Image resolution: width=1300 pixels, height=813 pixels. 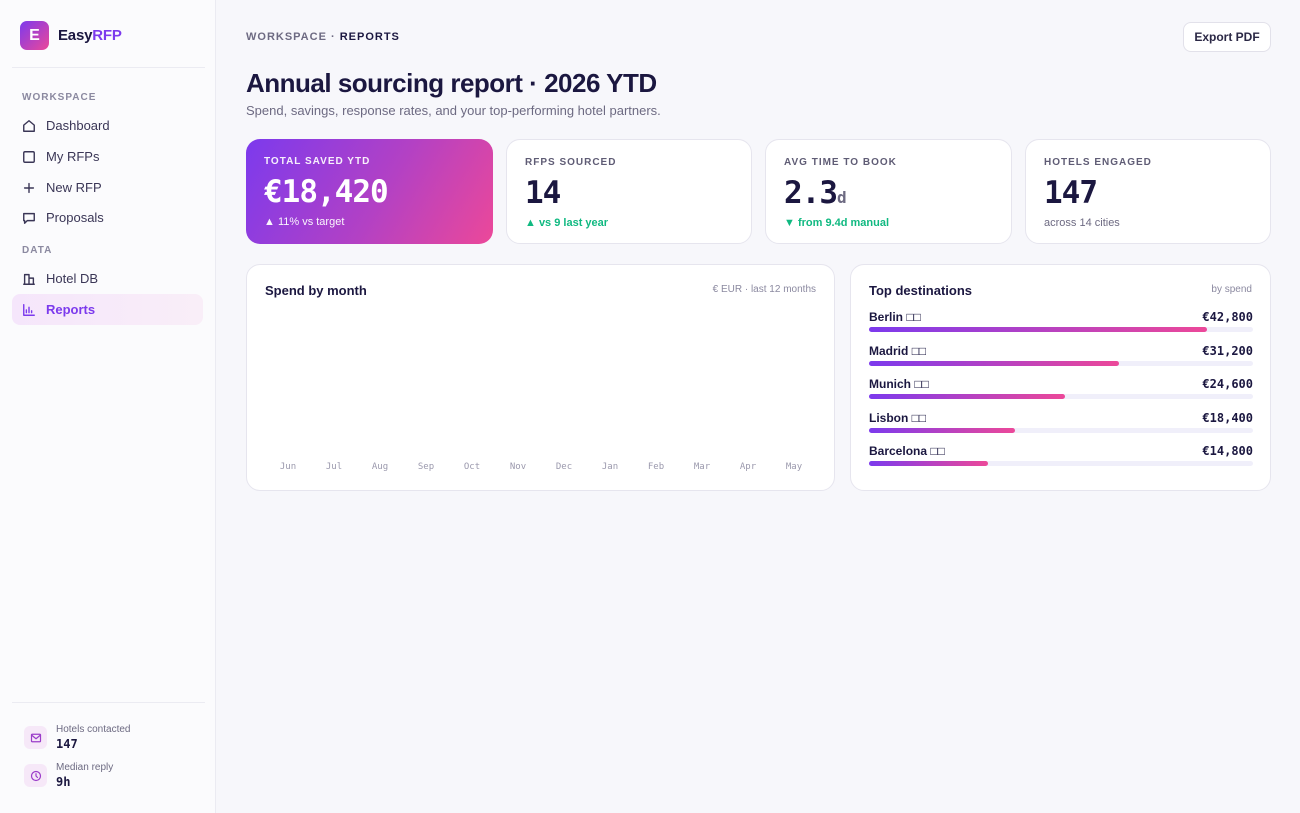 What do you see at coordinates (889, 417) in the screenshot?
I see `destination-city: Lisbon` at bounding box center [889, 417].